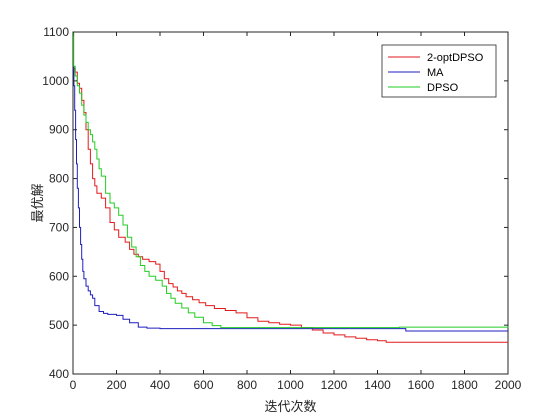 Image resolution: width=560 pixels, height=420 pixels. What do you see at coordinates (377, 385) in the screenshot?
I see `x-tick-label: 1400` at bounding box center [377, 385].